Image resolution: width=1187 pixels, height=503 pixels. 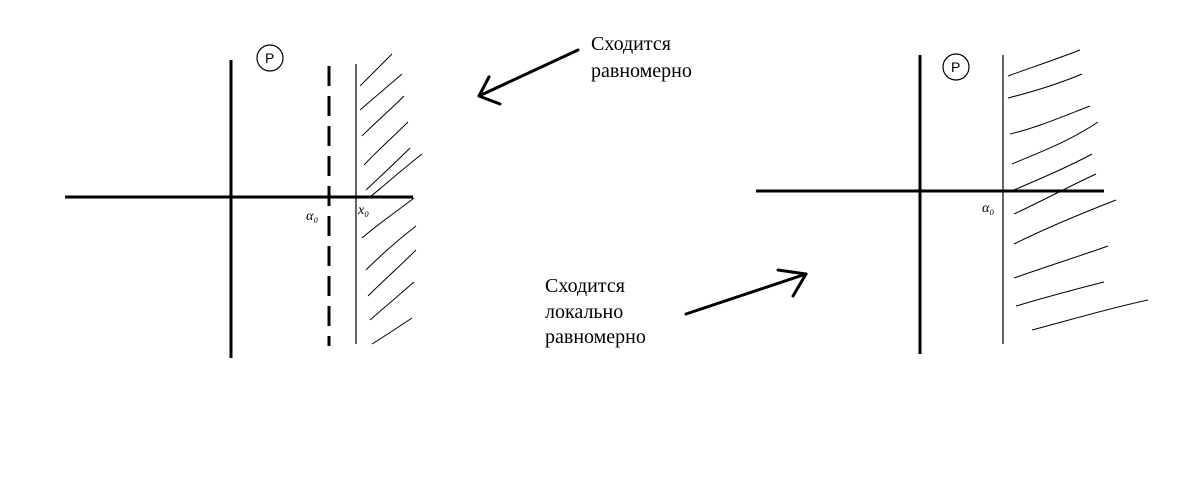 I want to click on left-plane-label: P, so click(x=269, y=58).